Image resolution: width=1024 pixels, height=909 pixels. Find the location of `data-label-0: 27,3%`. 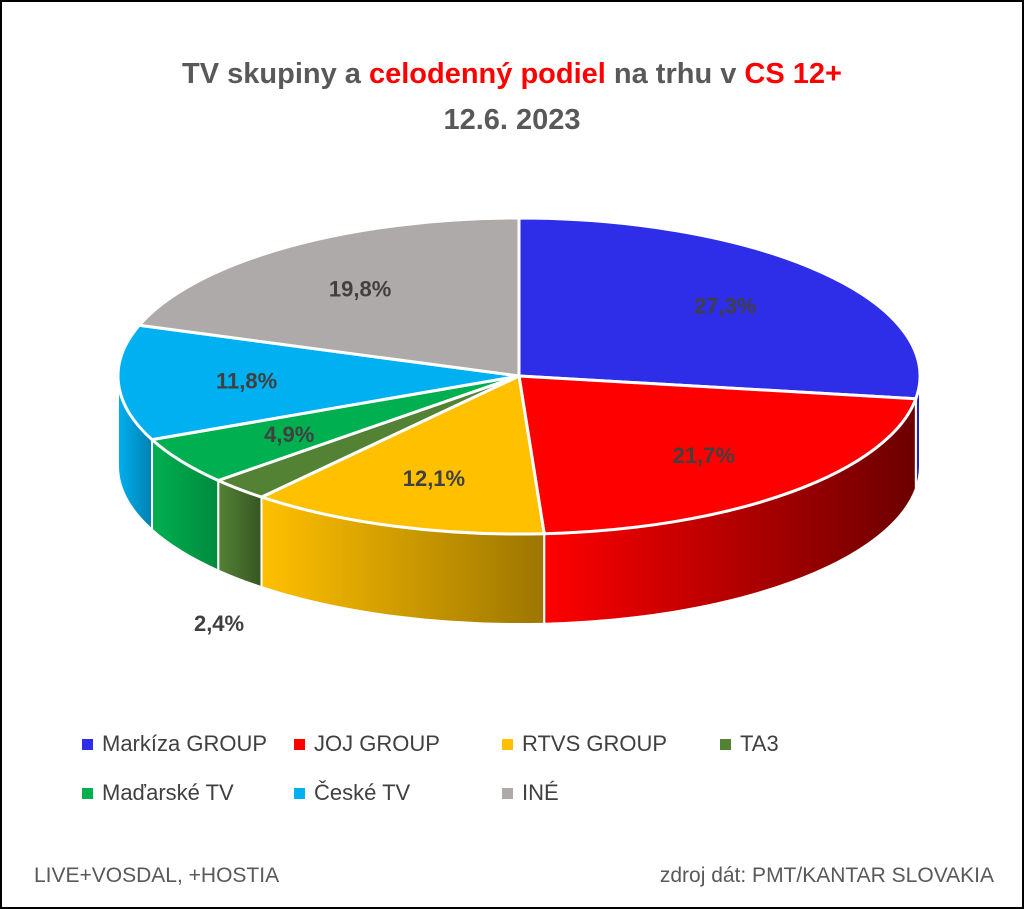

data-label-0: 27,3% is located at coordinates (725, 306).